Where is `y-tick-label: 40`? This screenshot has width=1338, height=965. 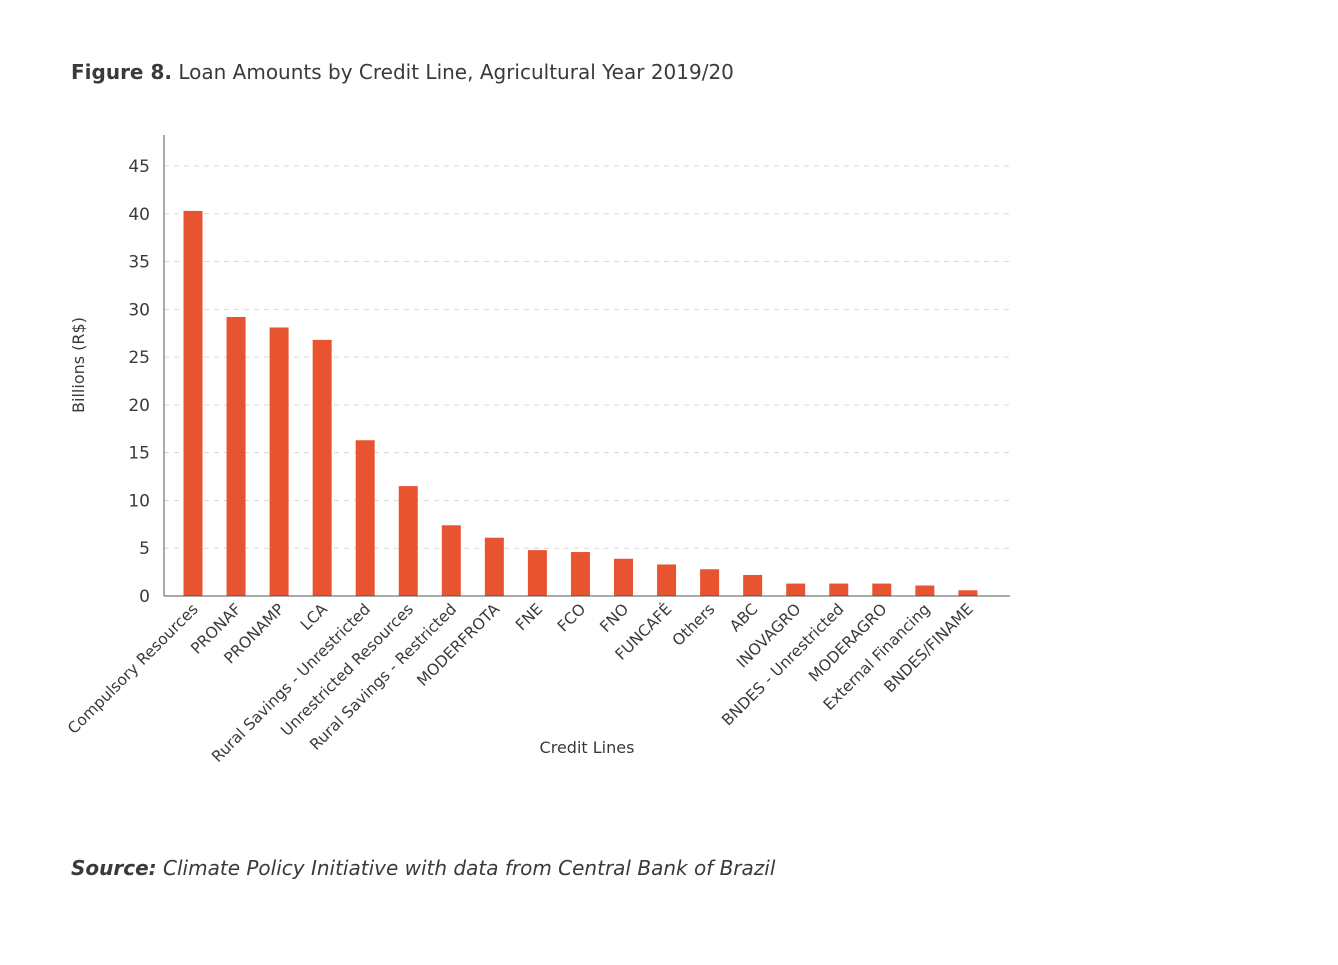
y-tick-label: 40 is located at coordinates (139, 215).